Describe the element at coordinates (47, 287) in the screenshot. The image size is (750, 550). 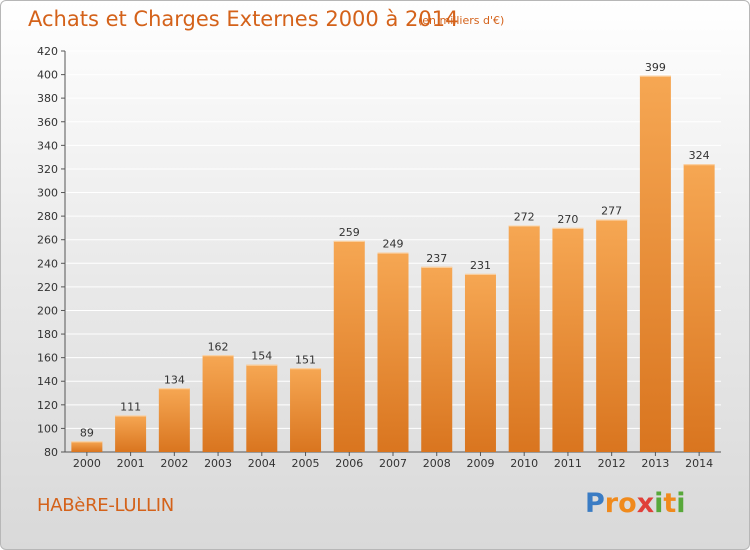
I see `y-tick-label: 220` at that location.